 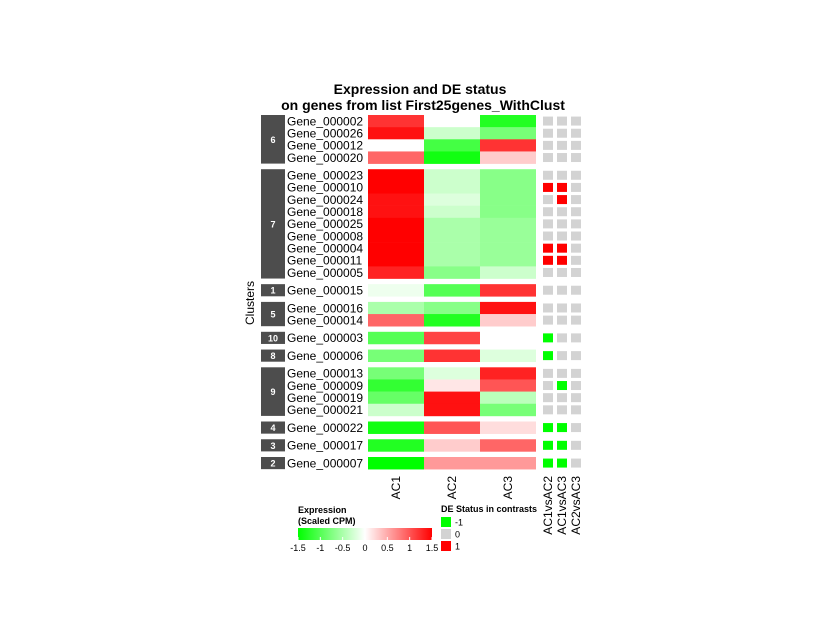 What do you see at coordinates (452, 534) in the screenshot?
I see `de-legend-keys: -1 0 1` at bounding box center [452, 534].